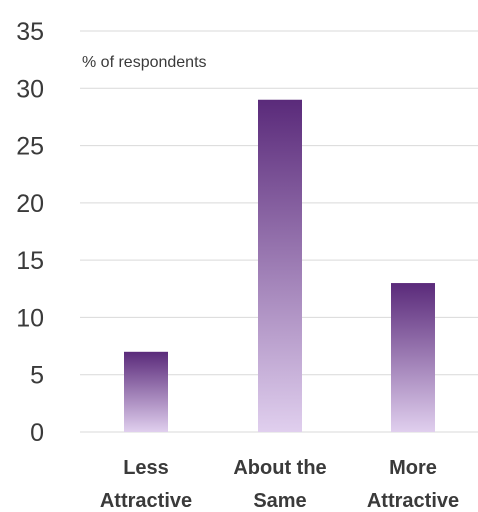 Image resolution: width=478 pixels, height=512 pixels. Describe the element at coordinates (30, 147) in the screenshot. I see `y-tick-label: 25` at that location.